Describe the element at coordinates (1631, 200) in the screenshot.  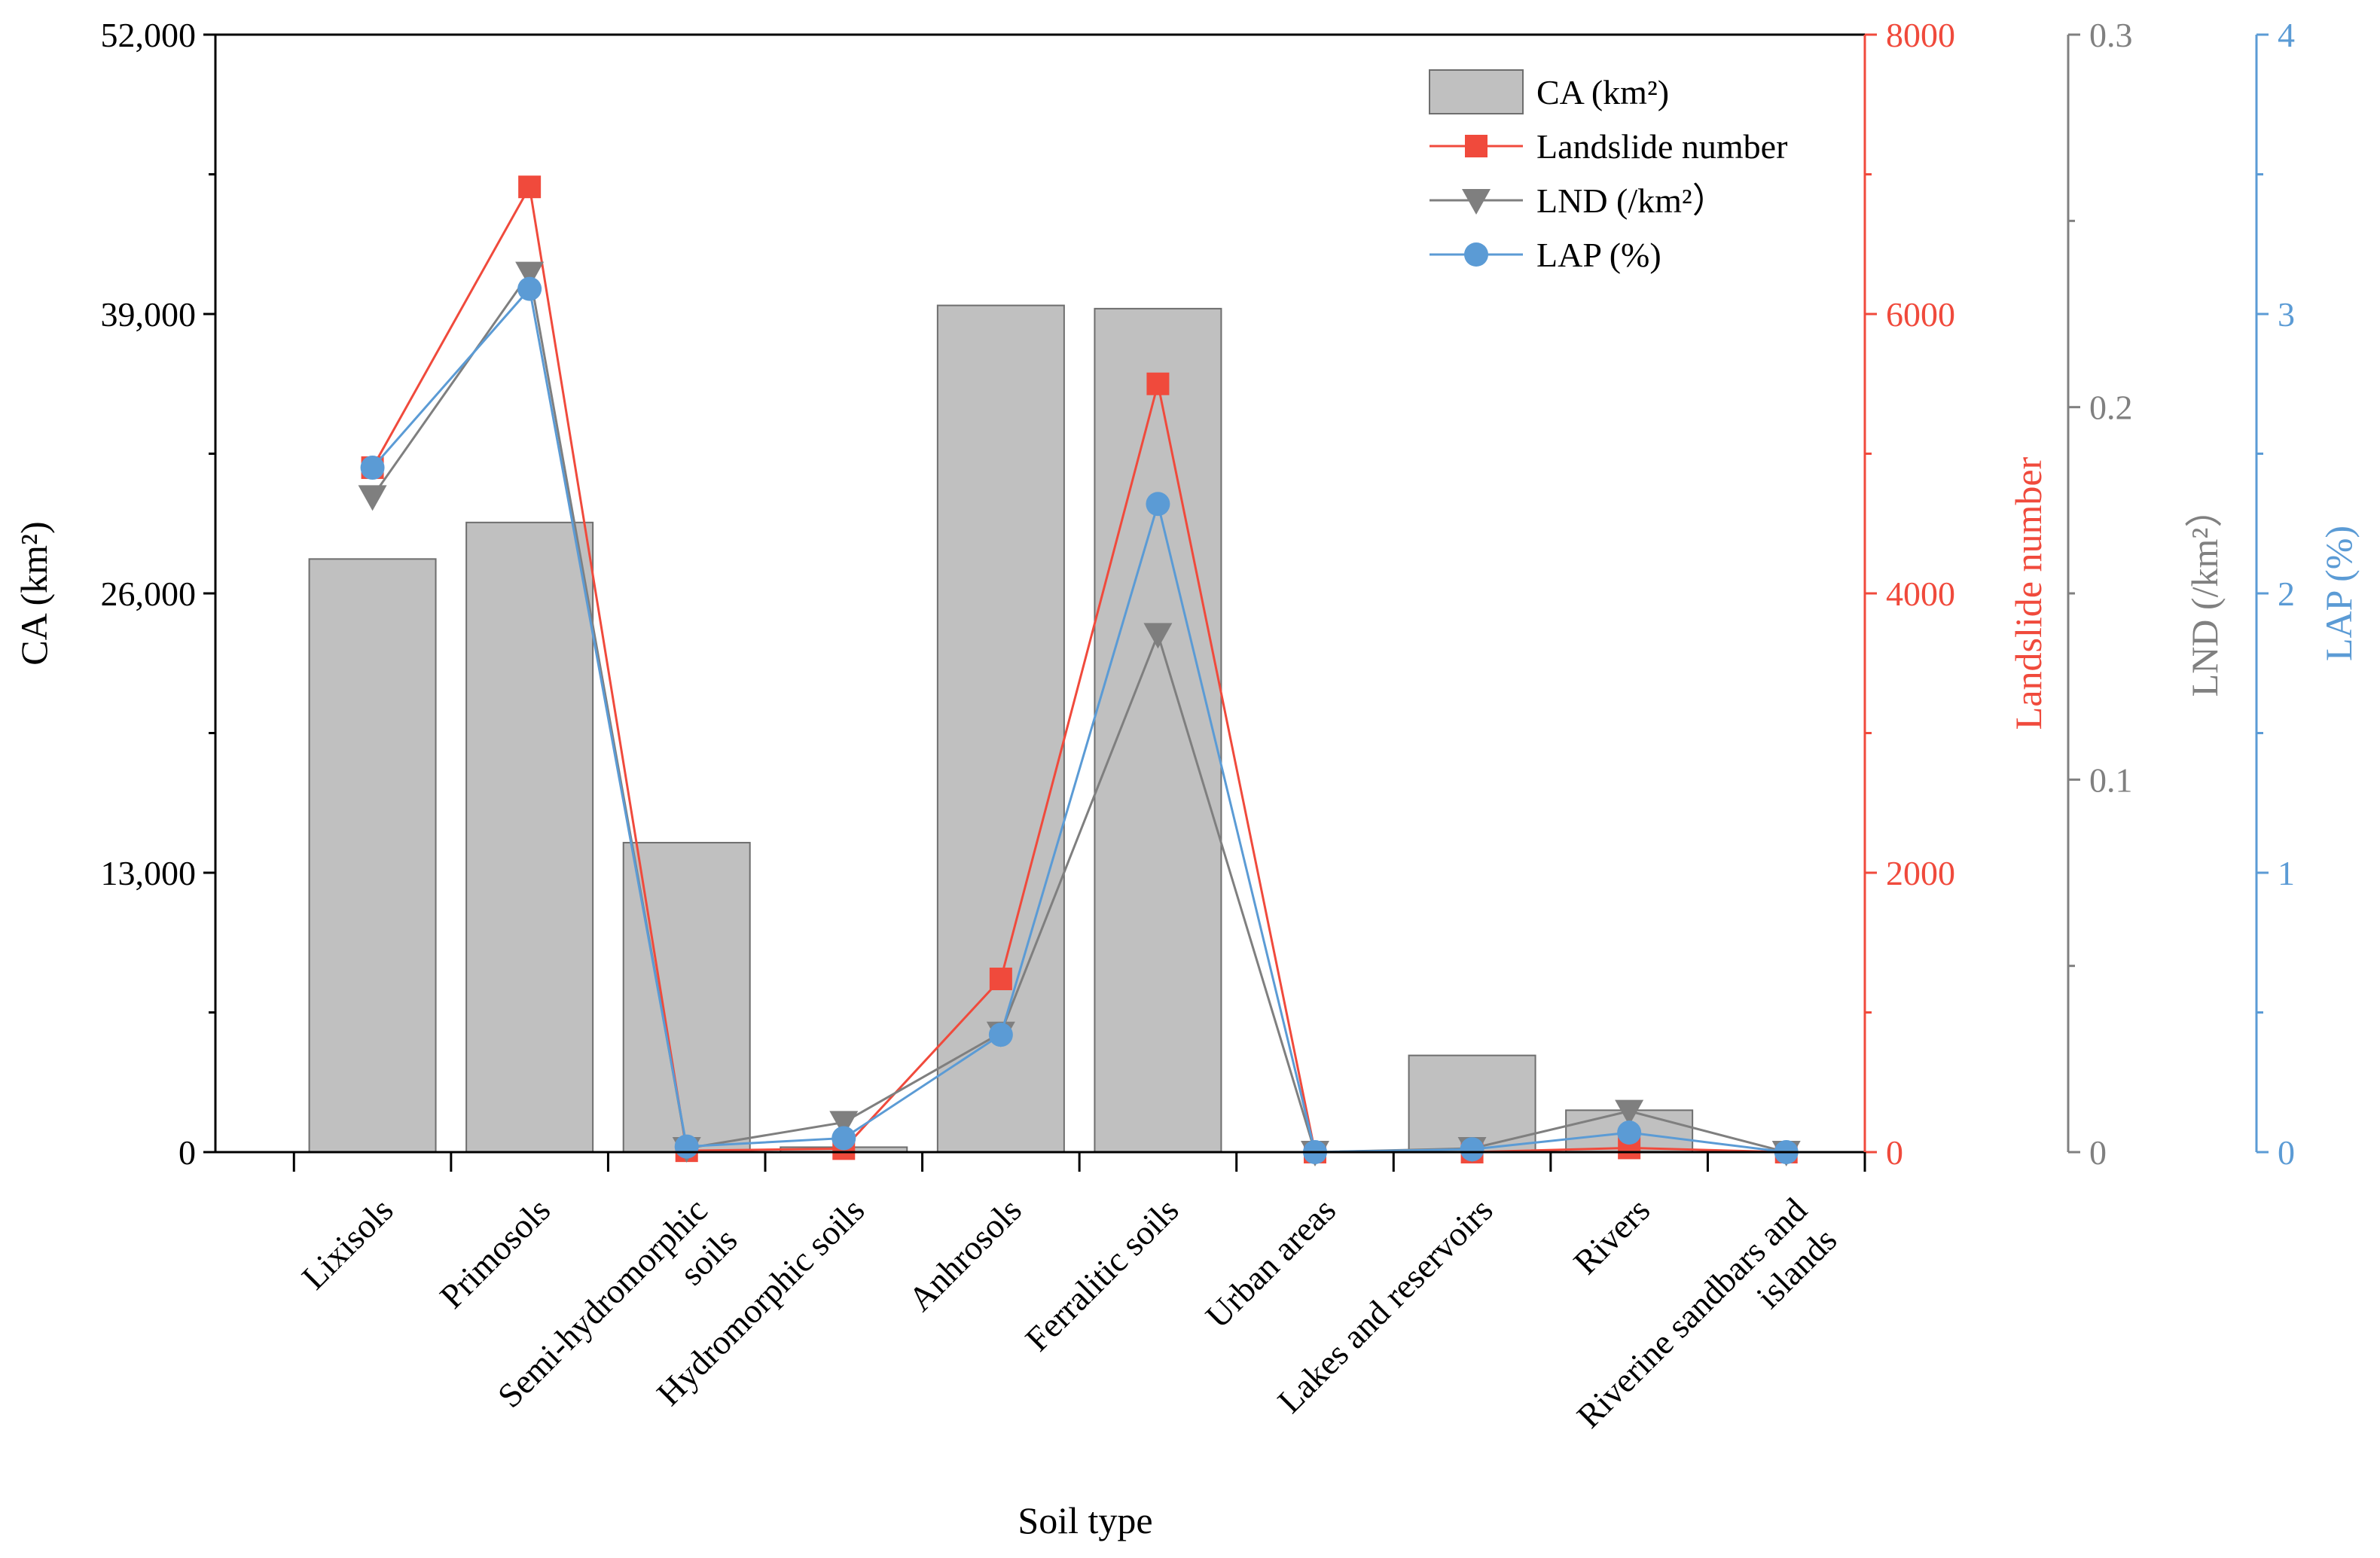
I see `legend-label: LND (/km²）` at that location.